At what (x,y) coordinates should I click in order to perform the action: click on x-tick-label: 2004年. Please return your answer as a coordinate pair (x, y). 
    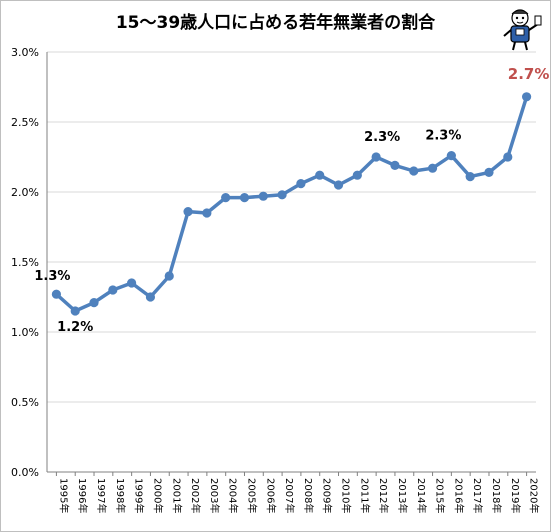
    Looking at the image, I should click on (233, 495).